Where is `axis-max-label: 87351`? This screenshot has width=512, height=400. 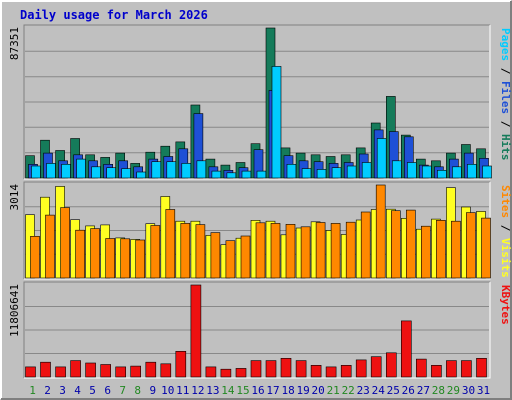 axis-max-label: 87351 is located at coordinates (14, 43).